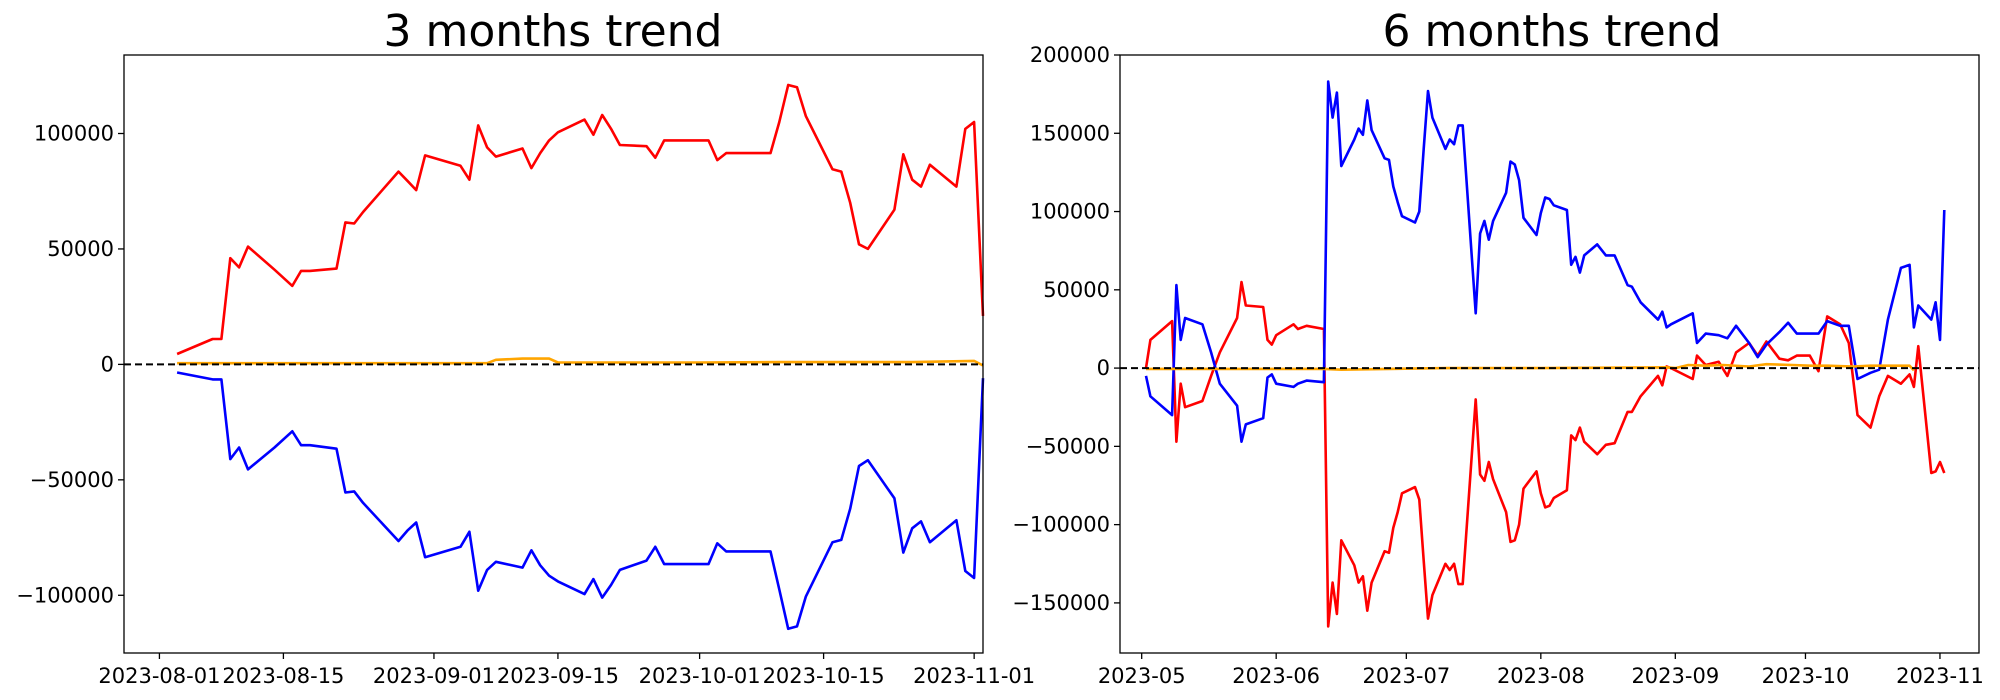  Describe the element at coordinates (1675, 676) in the screenshot. I see `x-tick-label: 2023-09` at that location.